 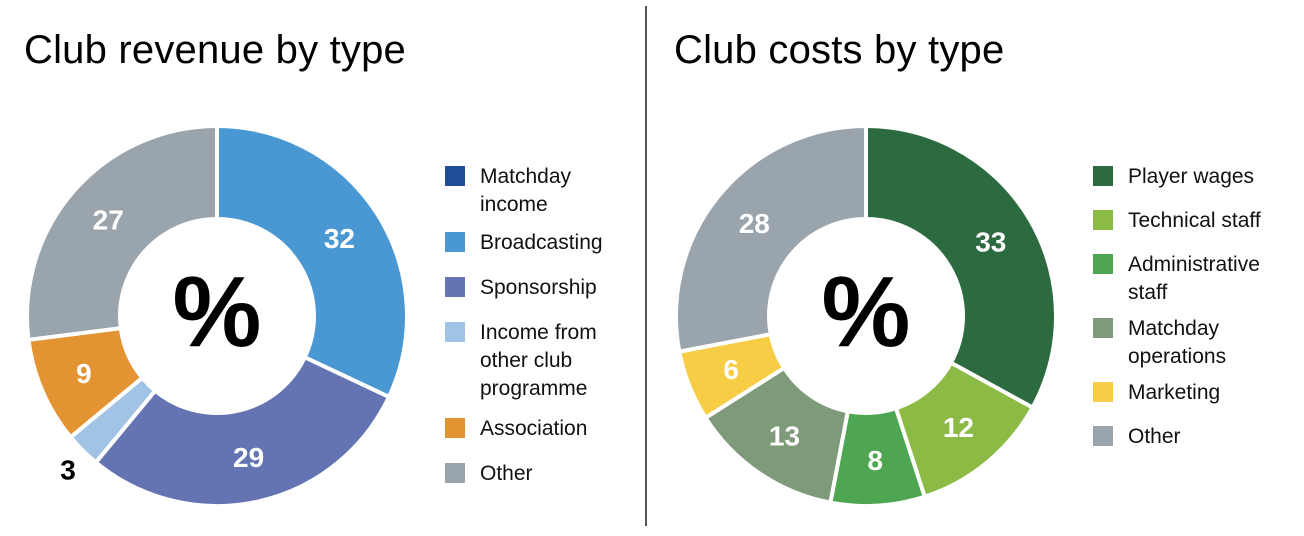 I want to click on legend-label: Technical staff, so click(x=1194, y=220).